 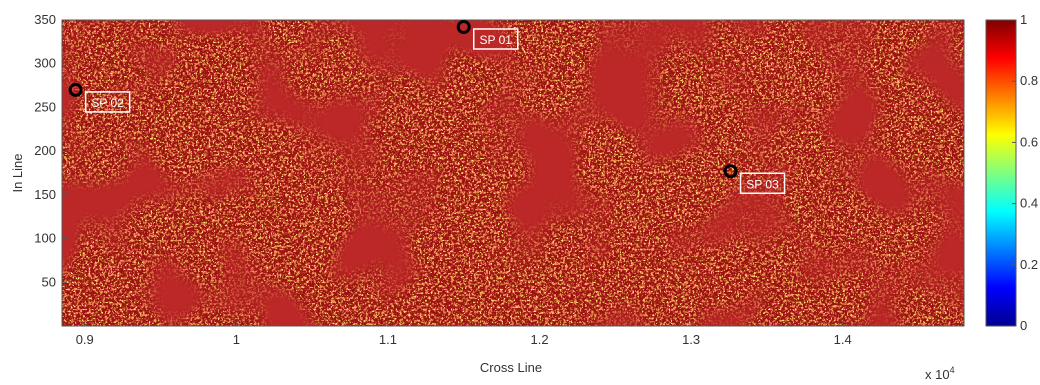 I want to click on well-label: SP 02, so click(x=107, y=103).